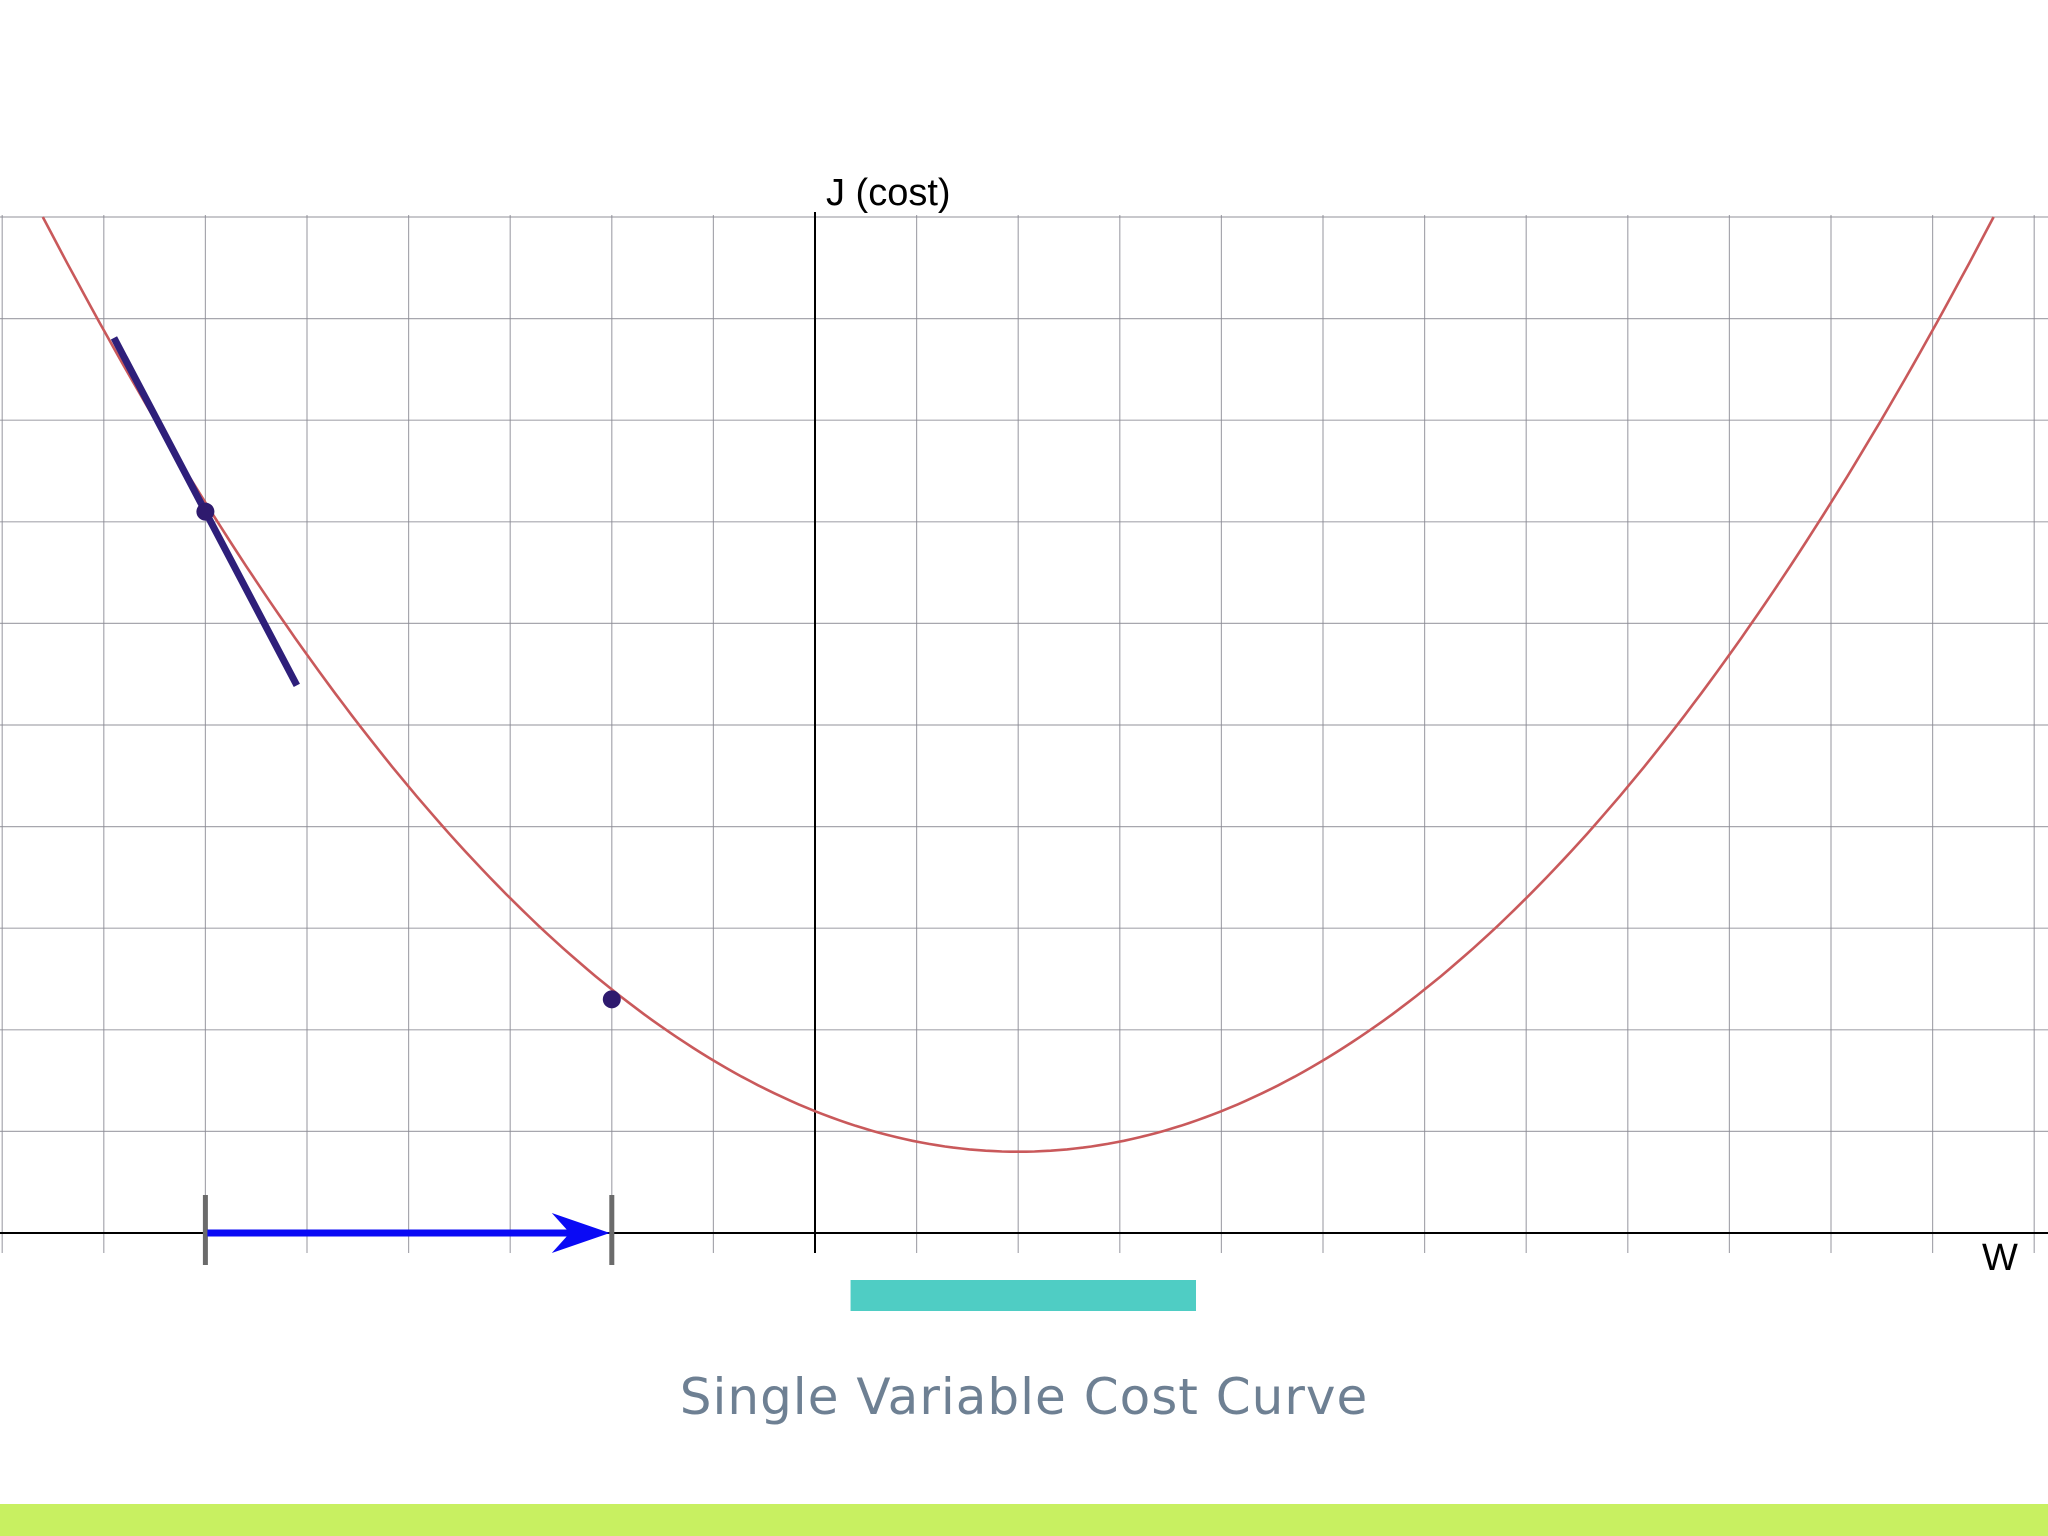 This screenshot has height=1536, width=2048. I want to click on y-axis-label: J (cost), so click(888, 193).